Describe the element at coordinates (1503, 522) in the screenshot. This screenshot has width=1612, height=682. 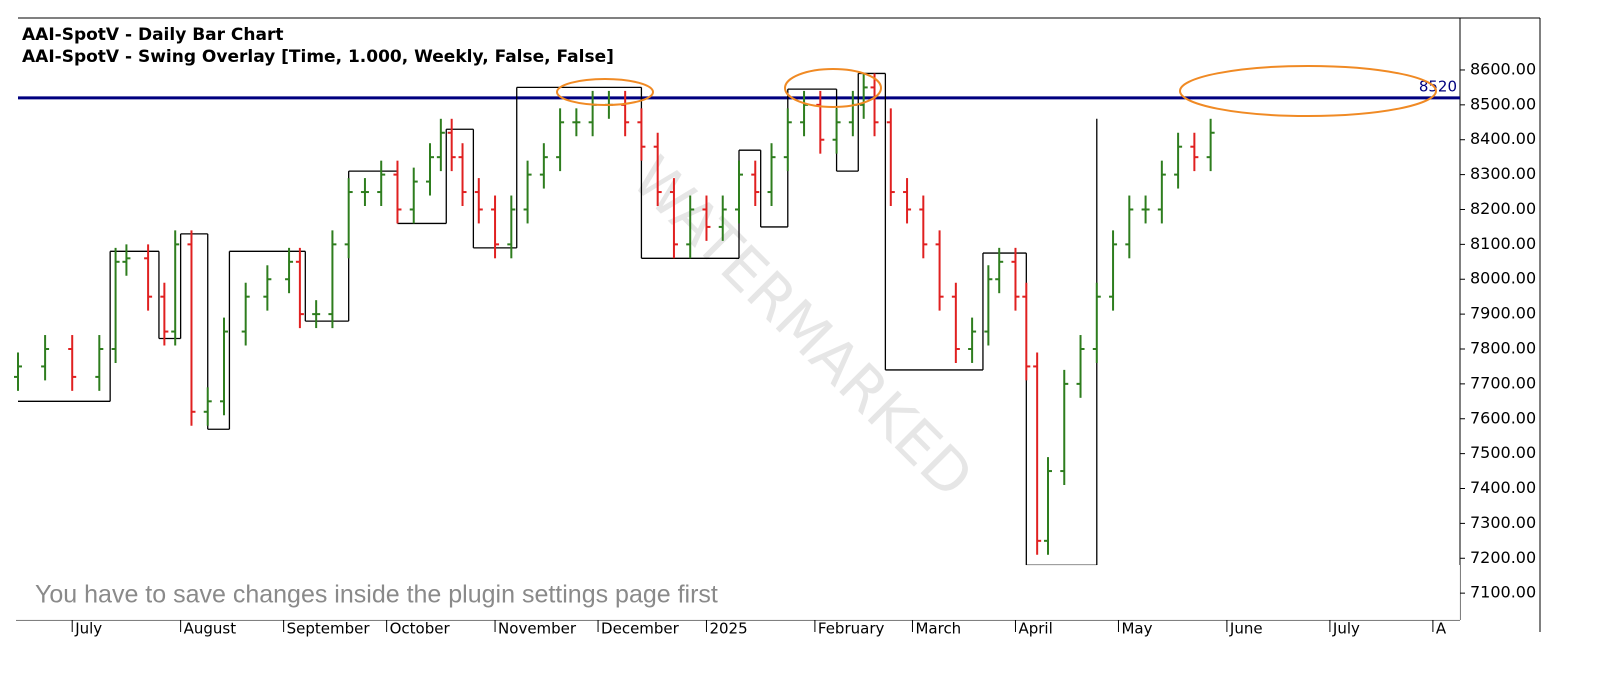
I see `y-tick-label: 7300.00` at that location.